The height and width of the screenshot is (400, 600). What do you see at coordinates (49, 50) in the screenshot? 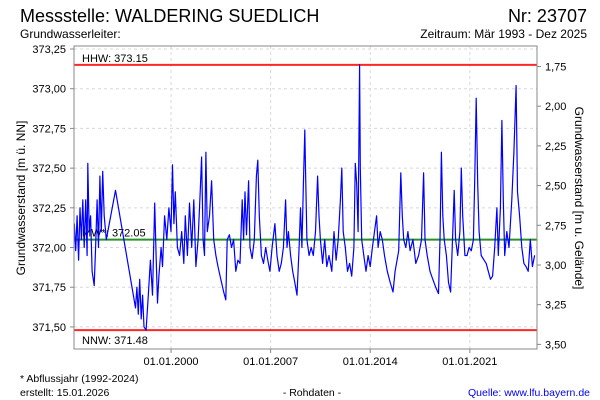
I see `y-tick-label: 373,25` at bounding box center [49, 50].